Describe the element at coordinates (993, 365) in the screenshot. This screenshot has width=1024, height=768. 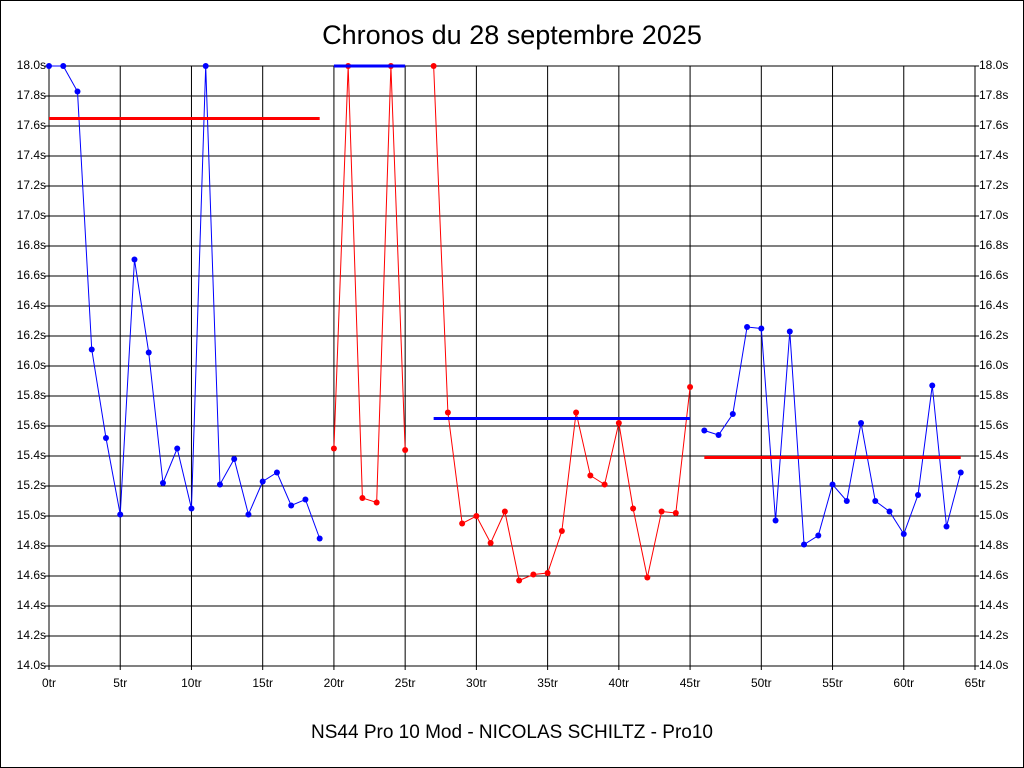
I see `y2-tick-label: 16.0s` at that location.